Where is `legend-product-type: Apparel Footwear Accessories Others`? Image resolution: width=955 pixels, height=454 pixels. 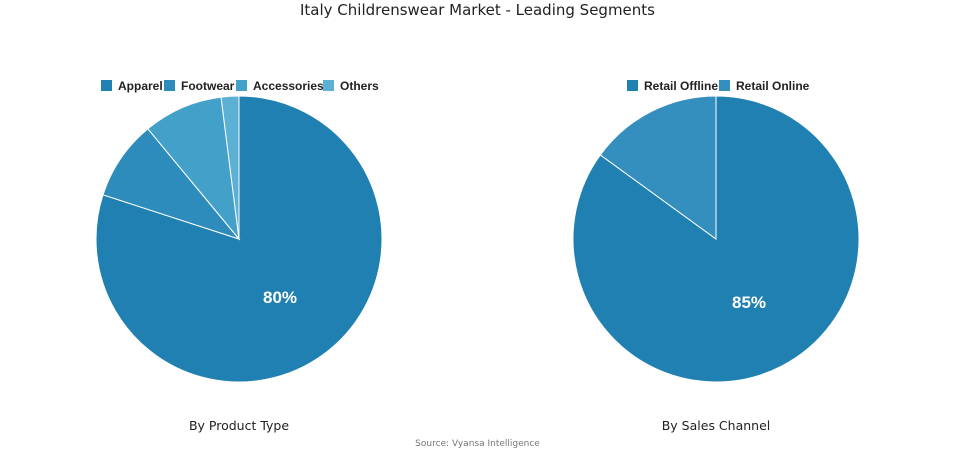 legend-product-type: Apparel Footwear Accessories Others is located at coordinates (240, 86).